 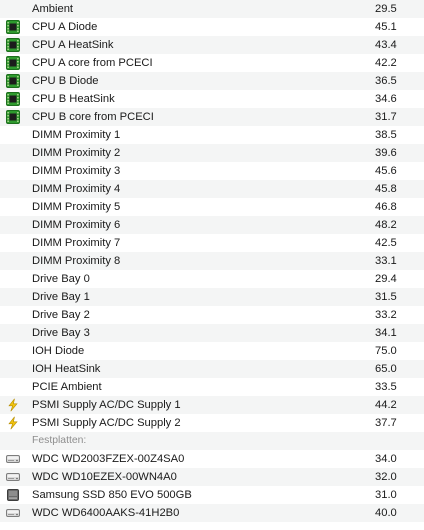 What do you see at coordinates (212, 477) in the screenshot?
I see `sensor-row: WDC WD10EZEX-00WN4A0 32.0` at bounding box center [212, 477].